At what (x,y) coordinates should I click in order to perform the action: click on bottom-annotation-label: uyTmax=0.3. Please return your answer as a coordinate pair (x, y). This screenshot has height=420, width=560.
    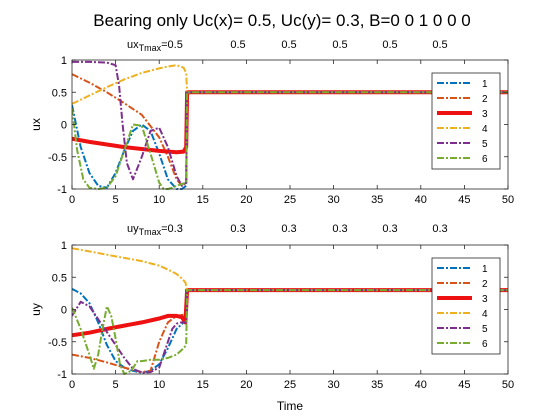
    Looking at the image, I should click on (155, 230).